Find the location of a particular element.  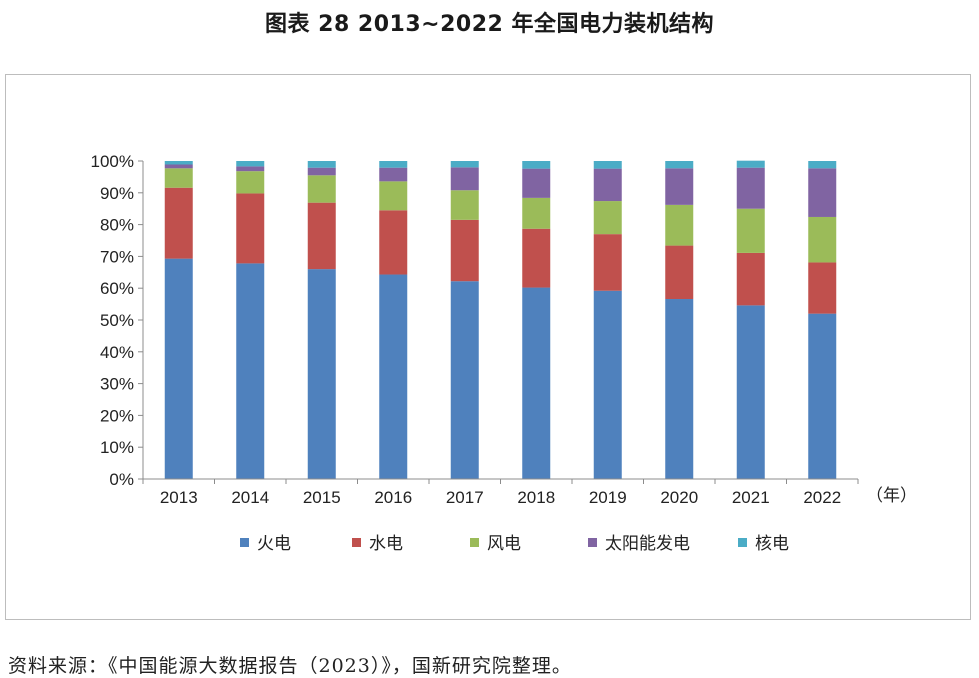

legend-item-核电: 核电 is located at coordinates (763, 544).